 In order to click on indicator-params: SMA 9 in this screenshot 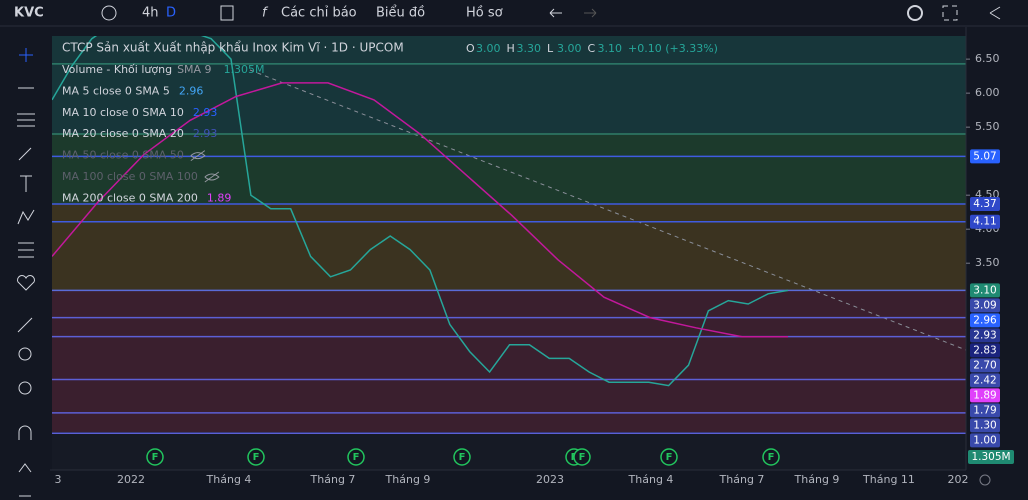, I will do `click(194, 69)`.